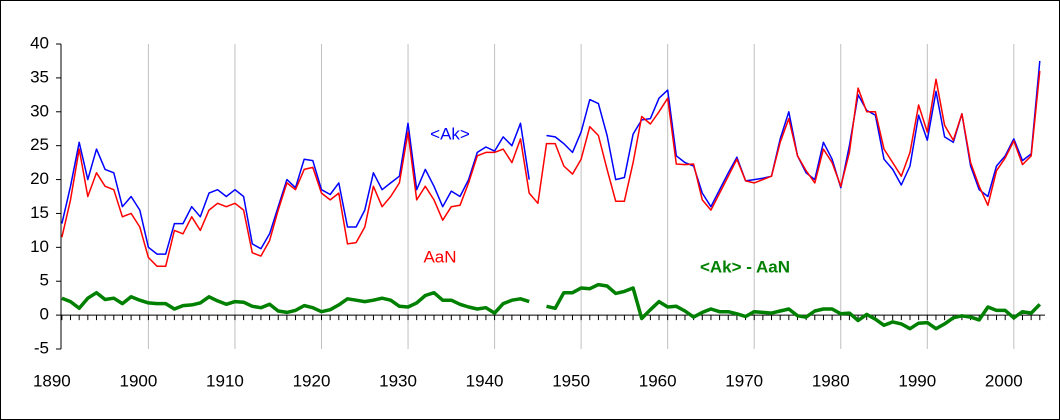  I want to click on y-tick-label: 0, so click(44, 314).